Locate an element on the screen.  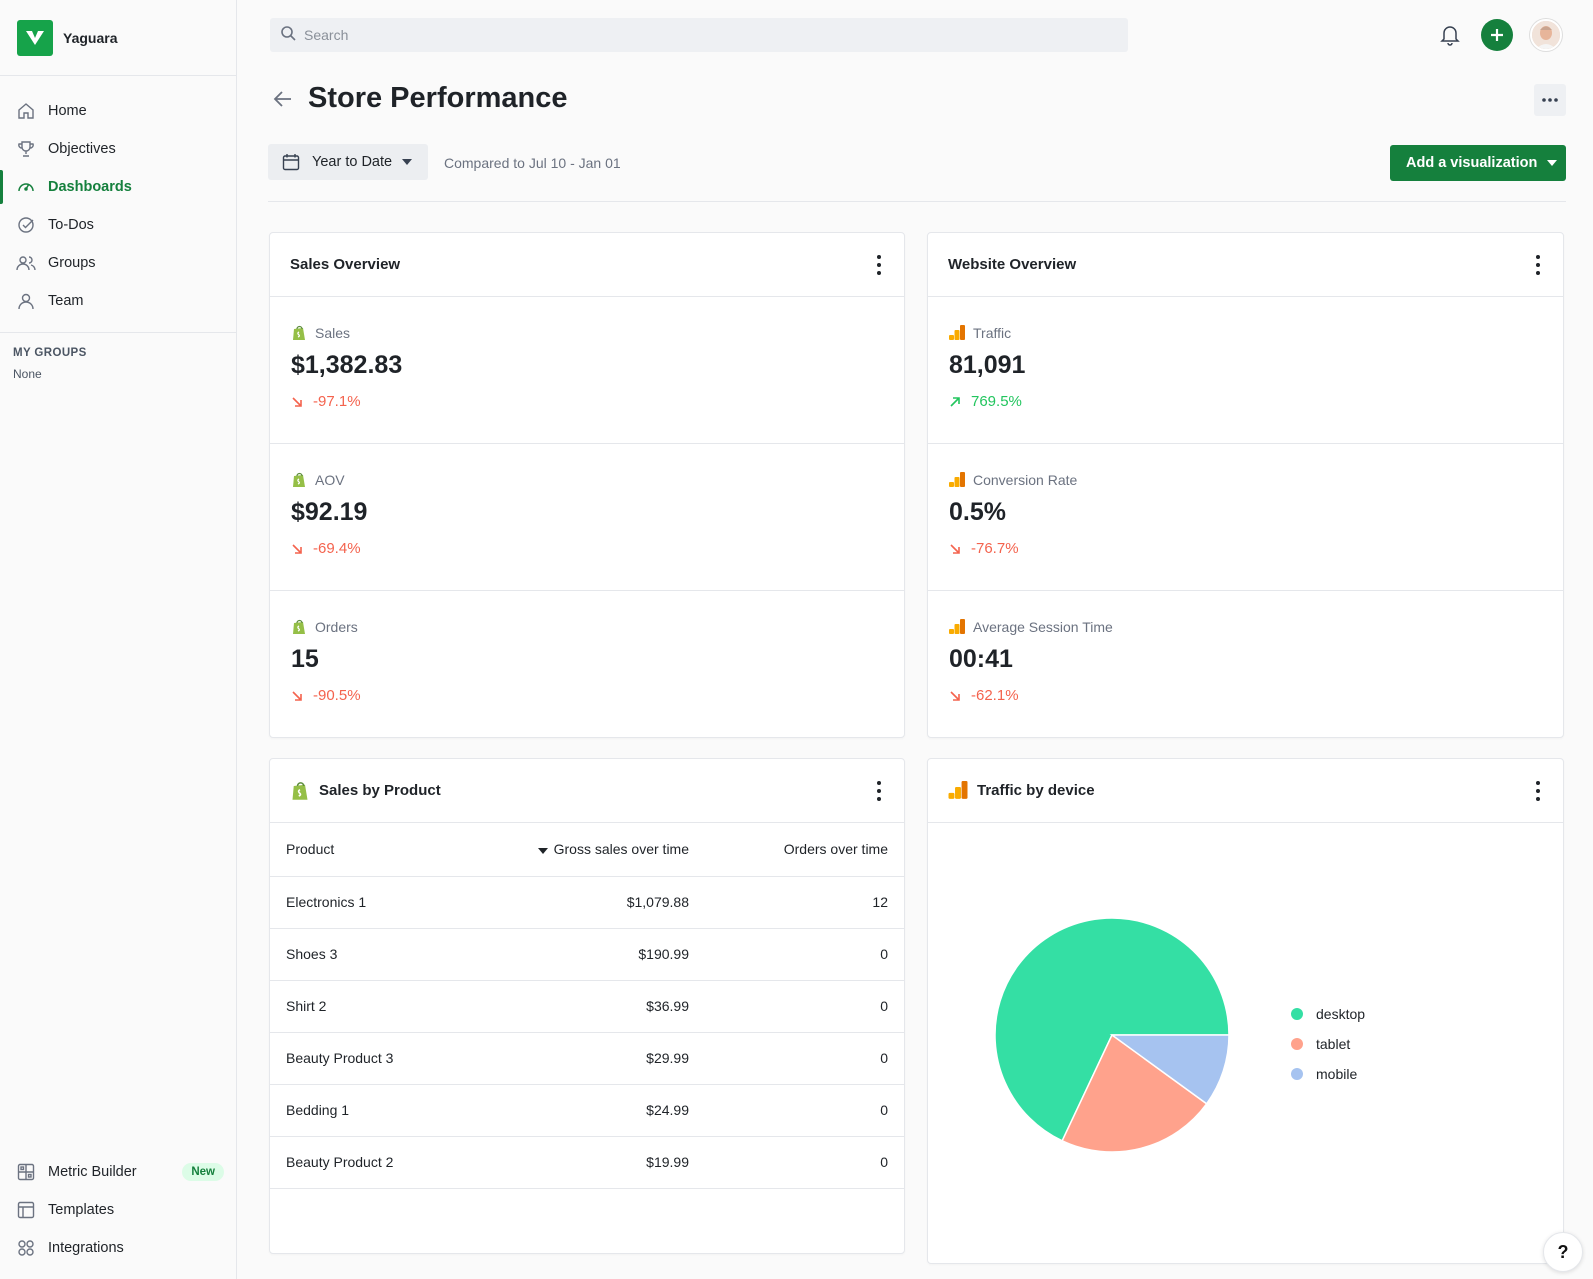
pie-legend: desktop tablet mobile is located at coordinates (1328, 1044).